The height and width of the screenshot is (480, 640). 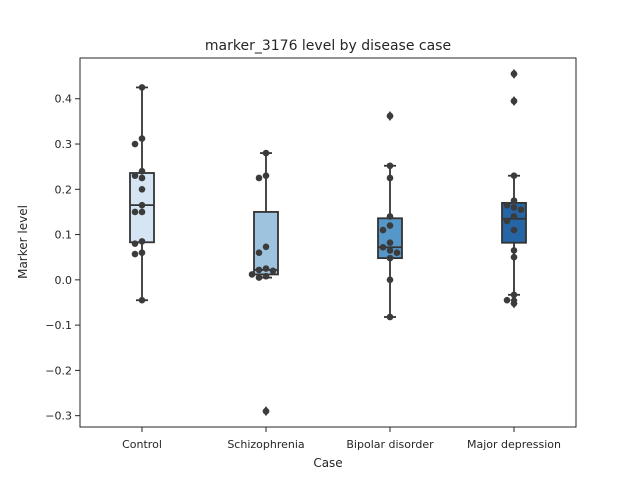 I want to click on y-tick-label: 0.0, so click(x=64, y=280).